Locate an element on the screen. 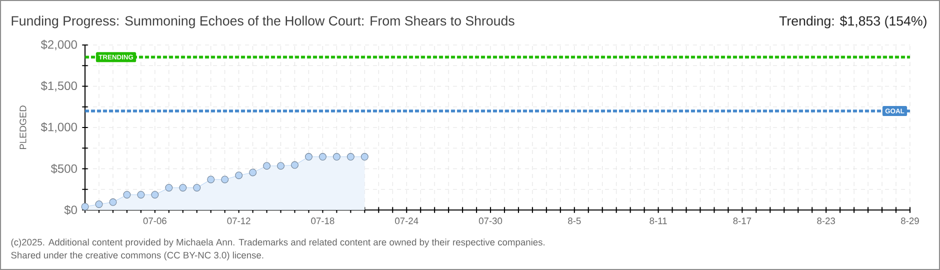  x-tick-label: 8-11 is located at coordinates (658, 221).